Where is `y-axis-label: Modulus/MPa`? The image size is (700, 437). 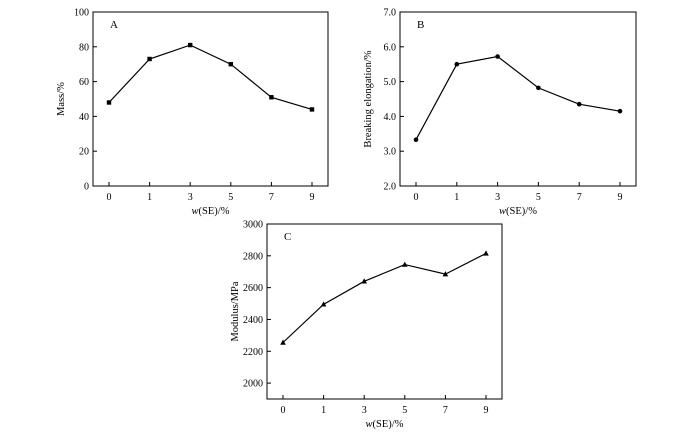 y-axis-label: Modulus/MPa is located at coordinates (235, 311).